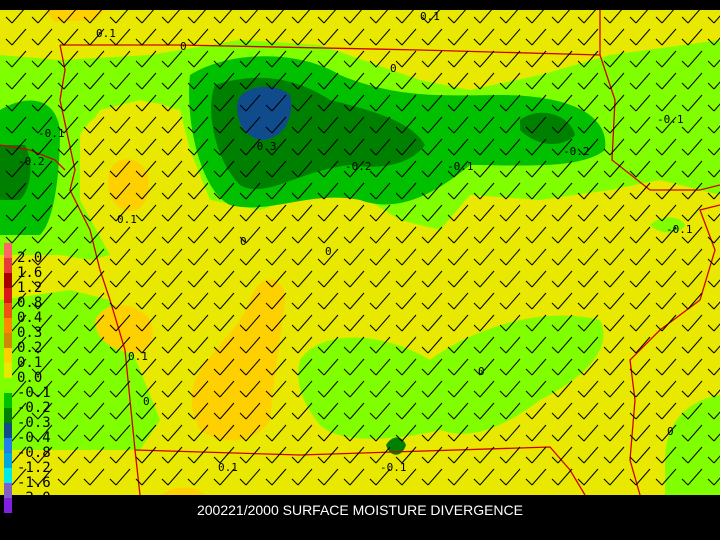  I want to click on negative-spot-ne, so click(667, 225).